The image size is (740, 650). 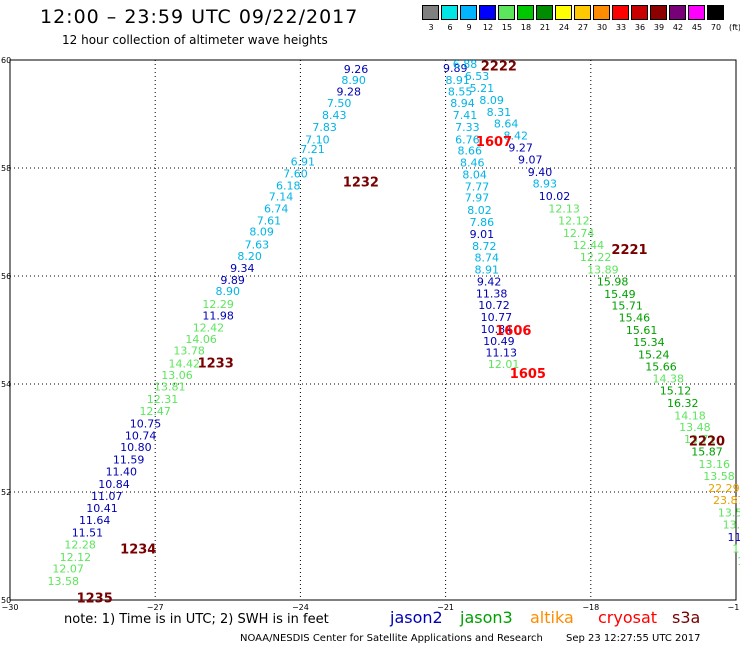 What do you see at coordinates (590, 607) in the screenshot?
I see `lon-tick-label: −18` at bounding box center [590, 607].